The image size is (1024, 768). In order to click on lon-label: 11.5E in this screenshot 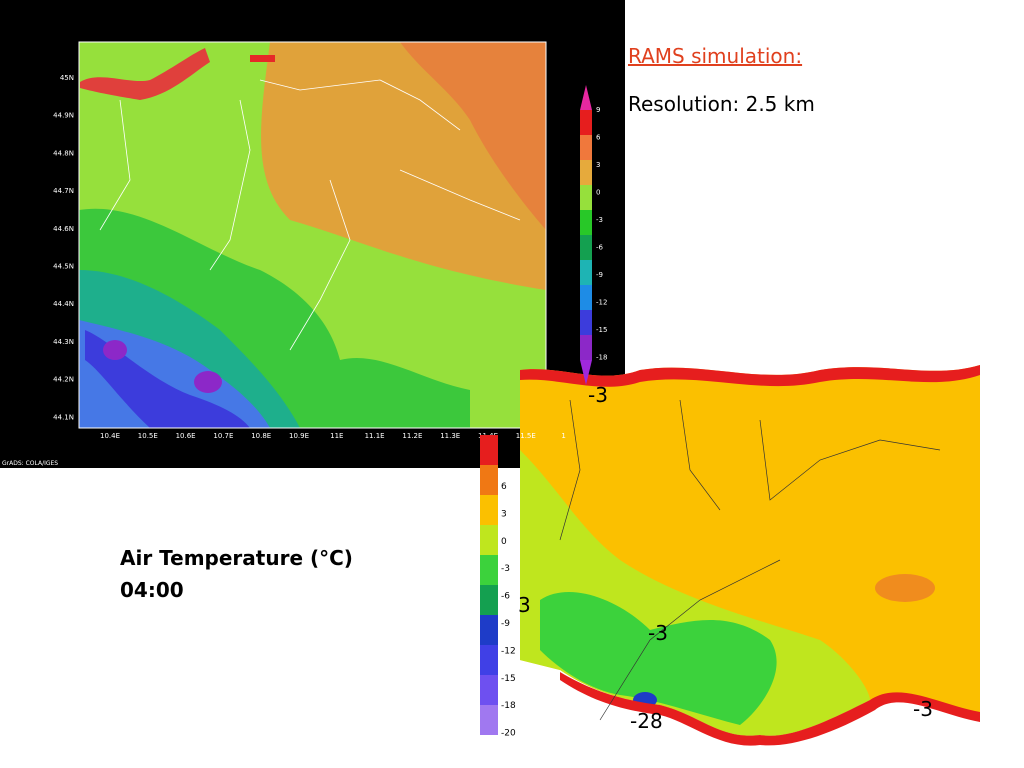, I will do `click(526, 436)`.